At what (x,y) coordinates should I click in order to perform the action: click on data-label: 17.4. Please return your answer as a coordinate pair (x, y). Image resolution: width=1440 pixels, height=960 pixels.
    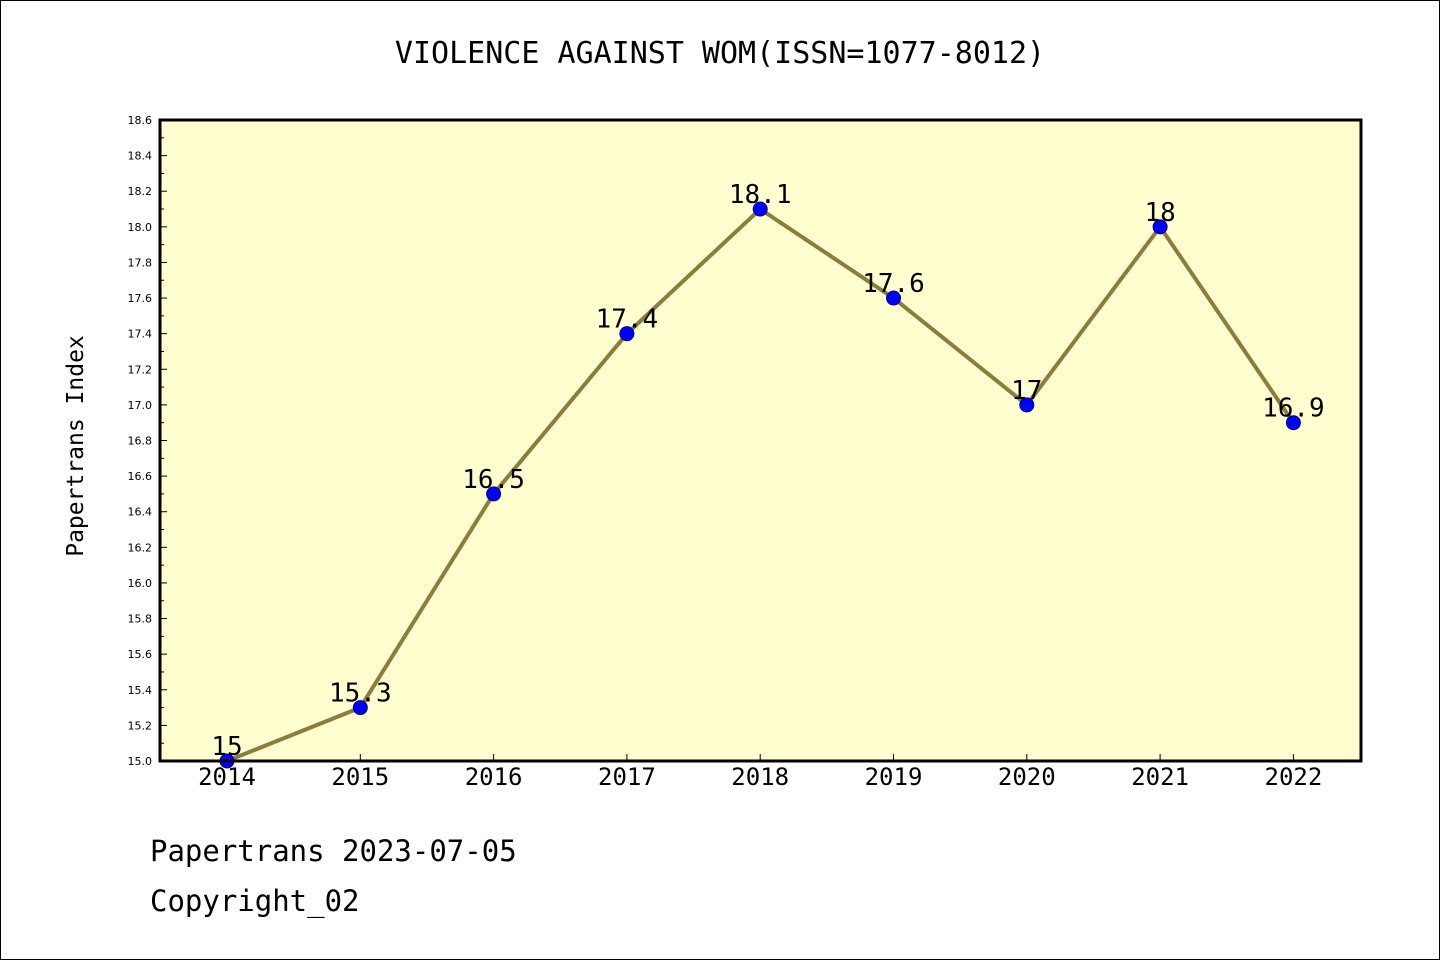
    Looking at the image, I should click on (627, 320).